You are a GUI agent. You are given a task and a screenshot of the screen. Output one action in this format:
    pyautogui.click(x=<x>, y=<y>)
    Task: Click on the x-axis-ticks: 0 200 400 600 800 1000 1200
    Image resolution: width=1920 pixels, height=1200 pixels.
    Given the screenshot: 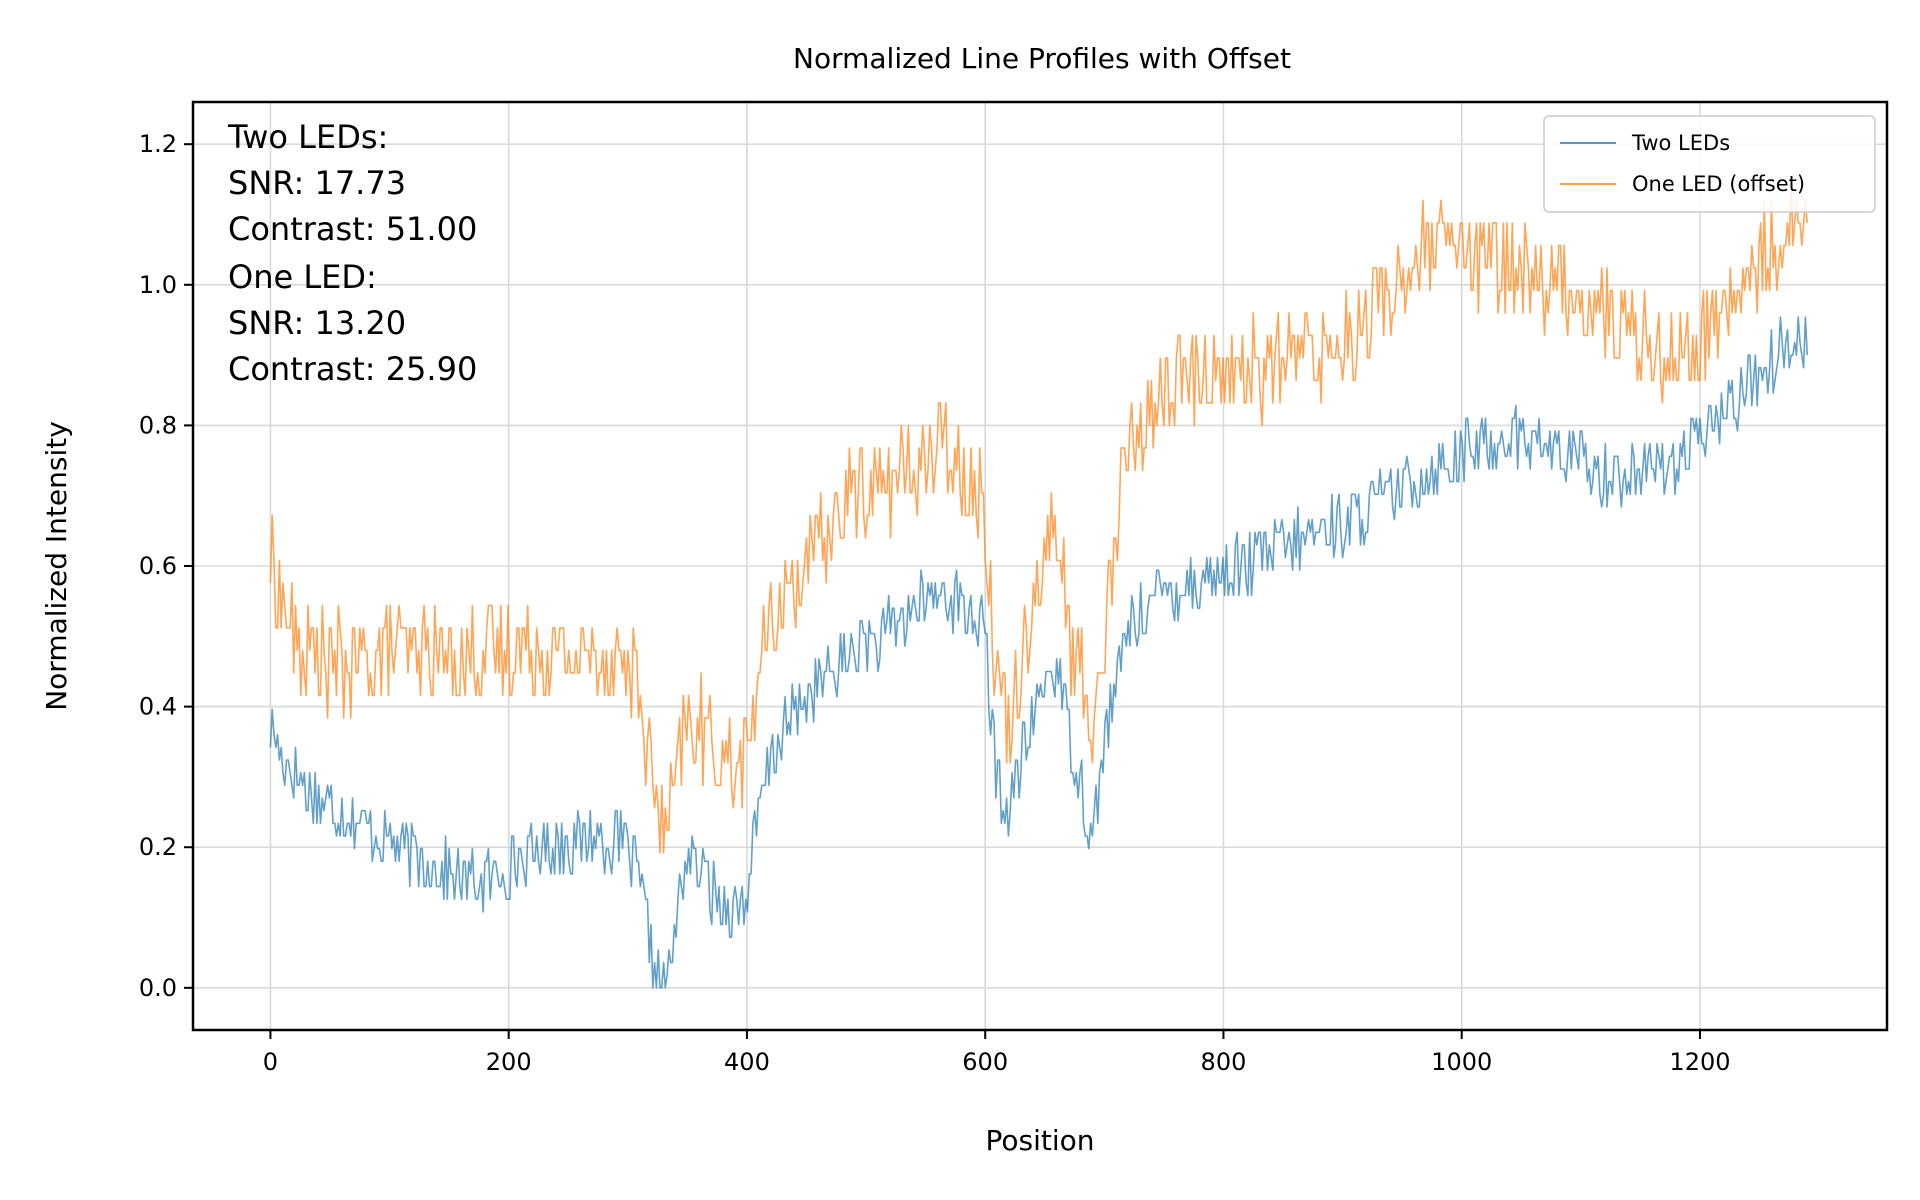 What is the action you would take?
    pyautogui.click(x=997, y=1053)
    